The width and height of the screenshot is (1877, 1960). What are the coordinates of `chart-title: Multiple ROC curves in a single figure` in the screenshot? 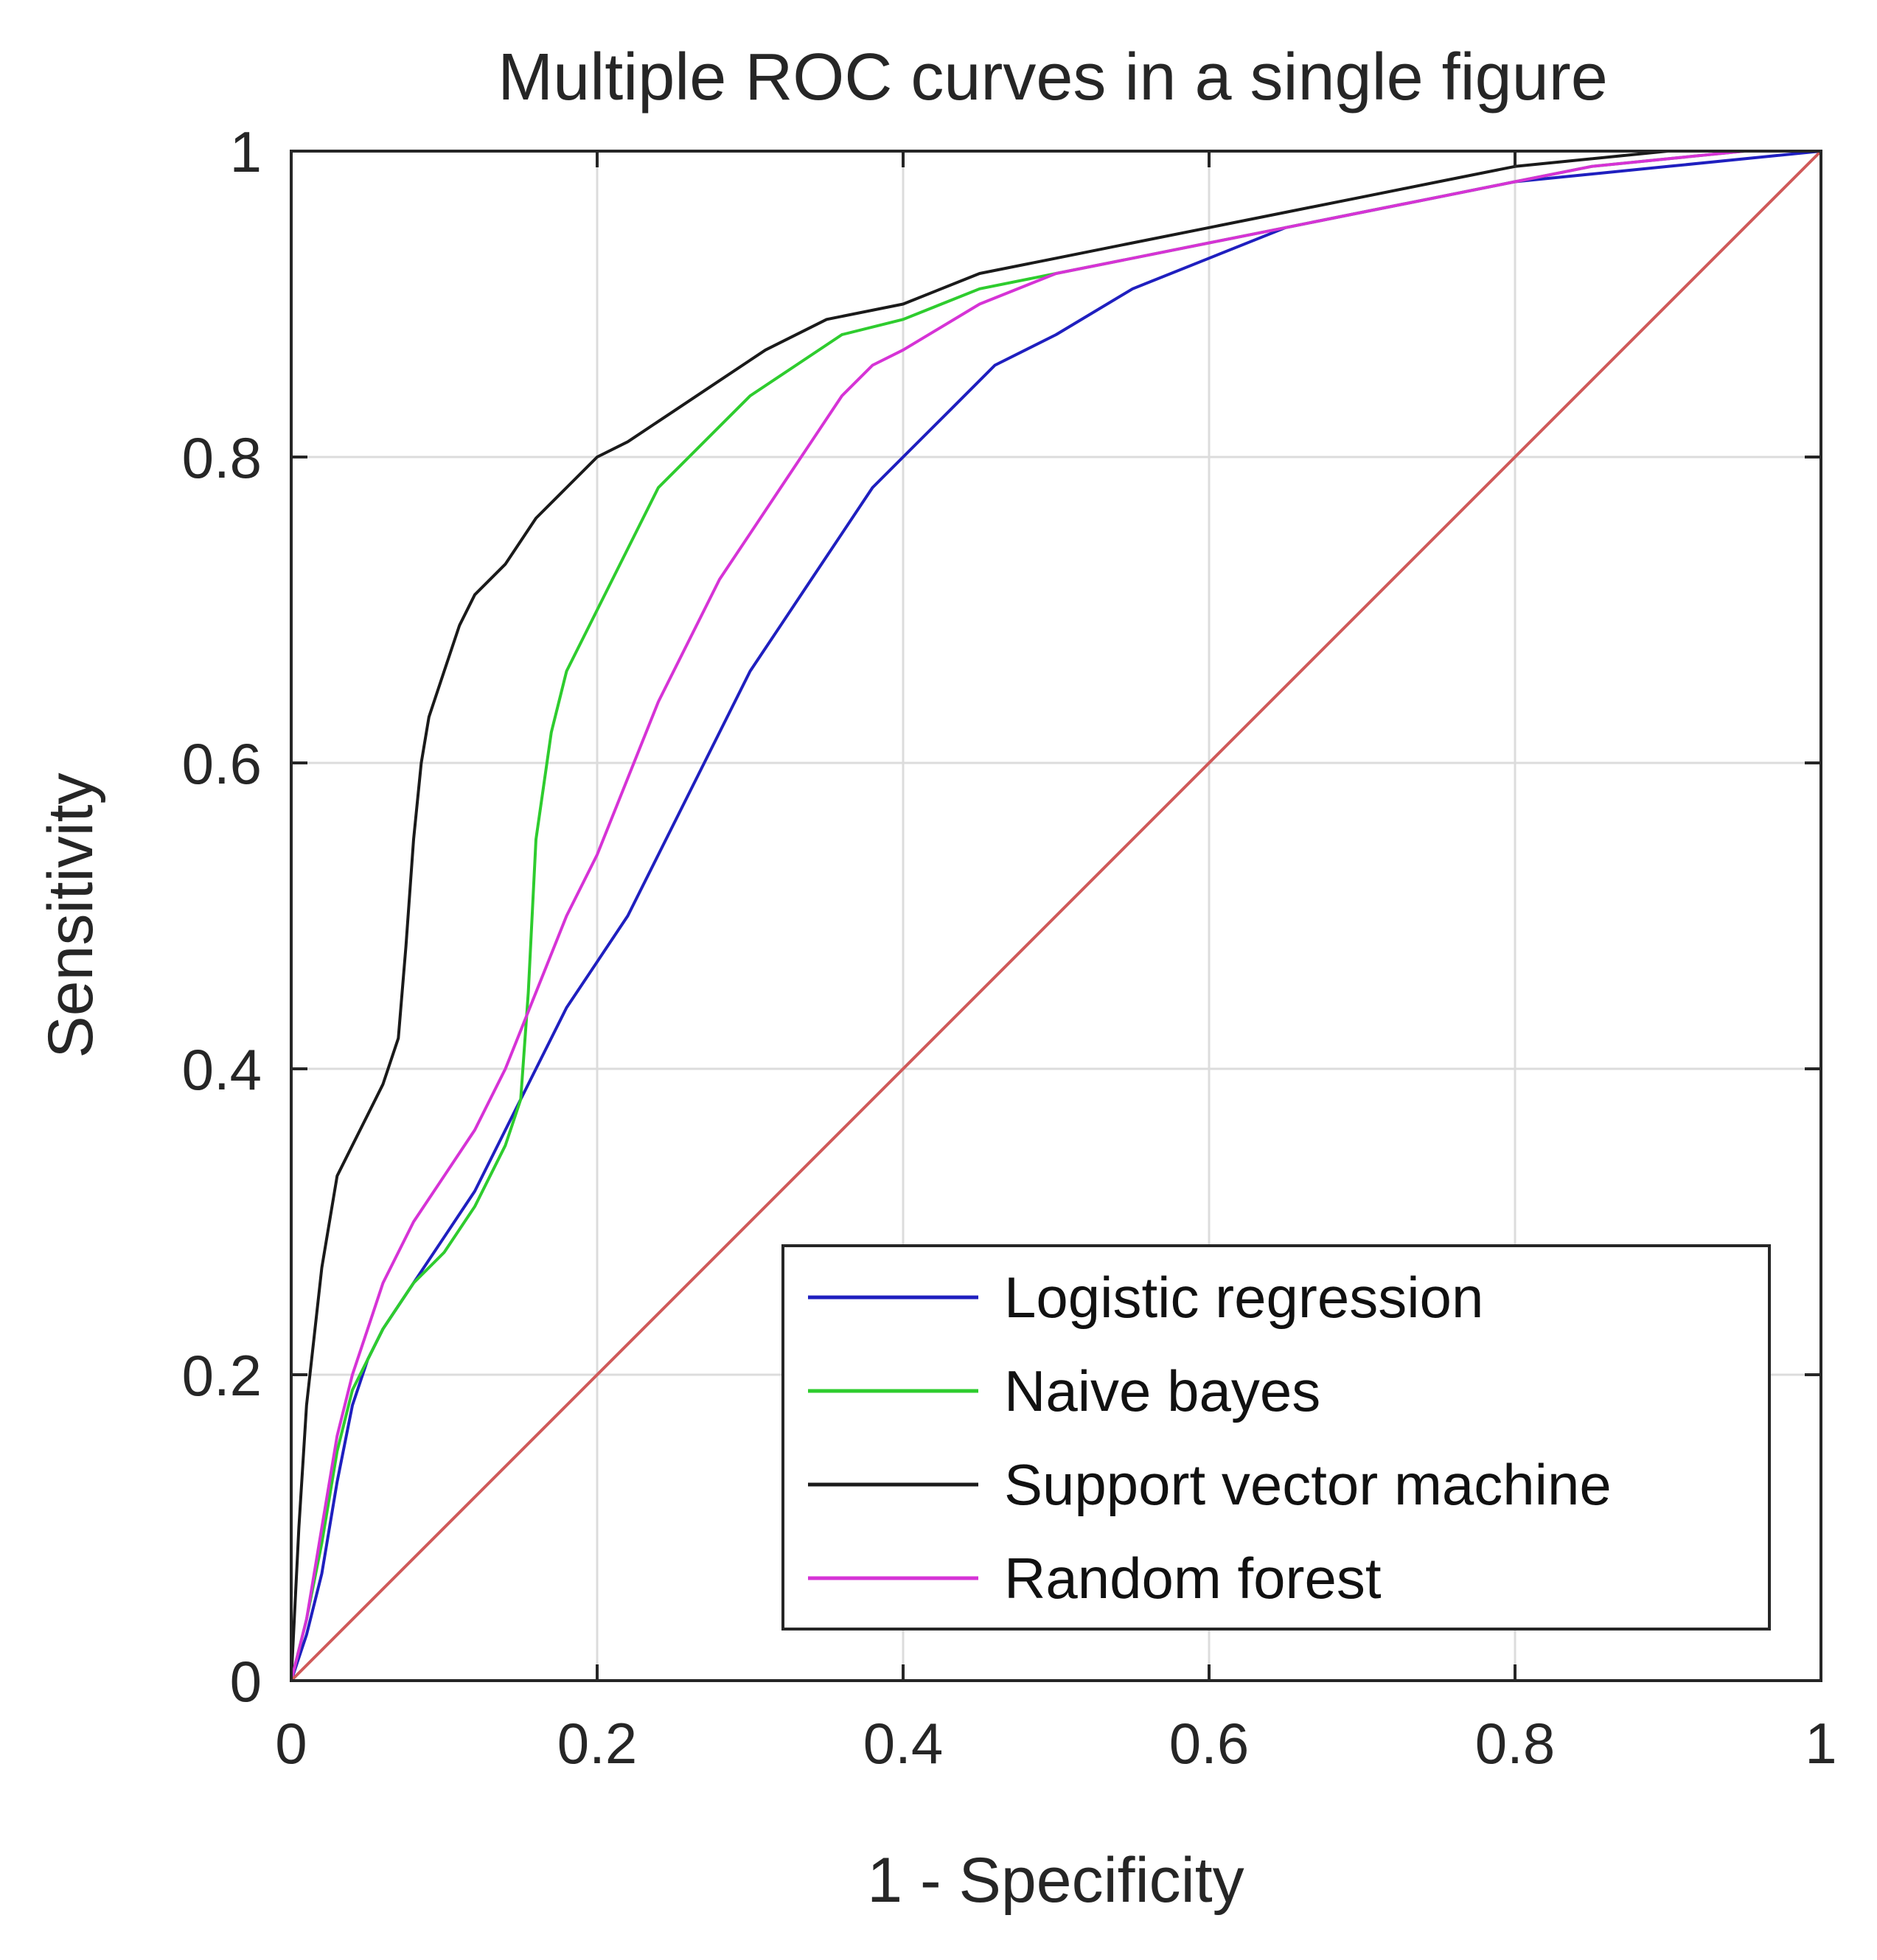 It's located at (1053, 77).